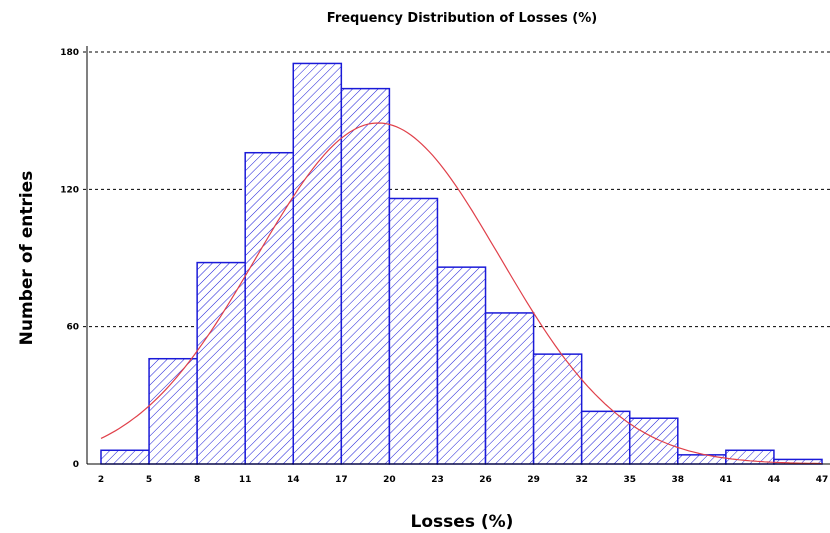 The height and width of the screenshot is (533, 830). What do you see at coordinates (69, 53) in the screenshot?
I see `y-tick-label: 180` at bounding box center [69, 53].